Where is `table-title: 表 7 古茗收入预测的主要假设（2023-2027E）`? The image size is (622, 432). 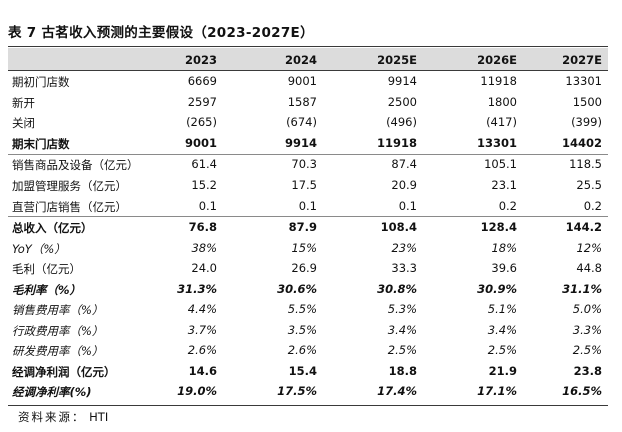 table-title: 表 7 古茗收入预测的主要假设（2023-2027E） is located at coordinates (161, 33).